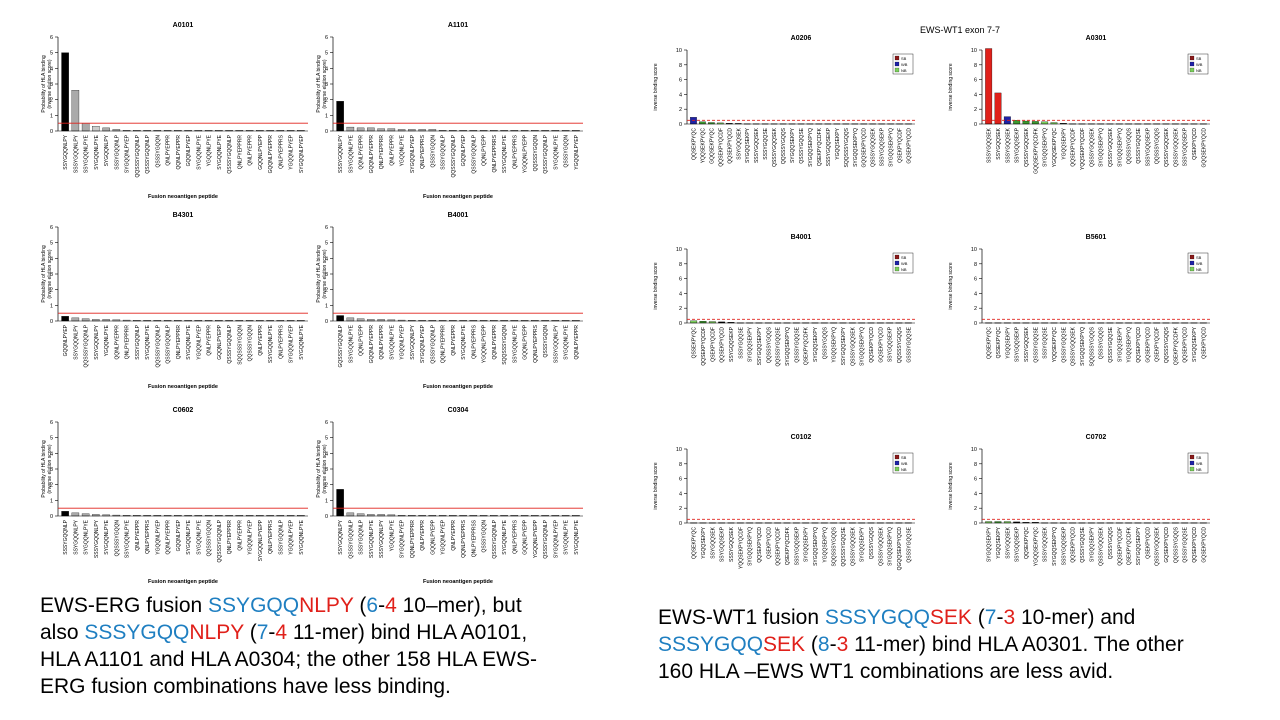  What do you see at coordinates (495, 153) in the screenshot?
I see `x-tick-label: QNLPYEPPRRS` at bounding box center [495, 153].